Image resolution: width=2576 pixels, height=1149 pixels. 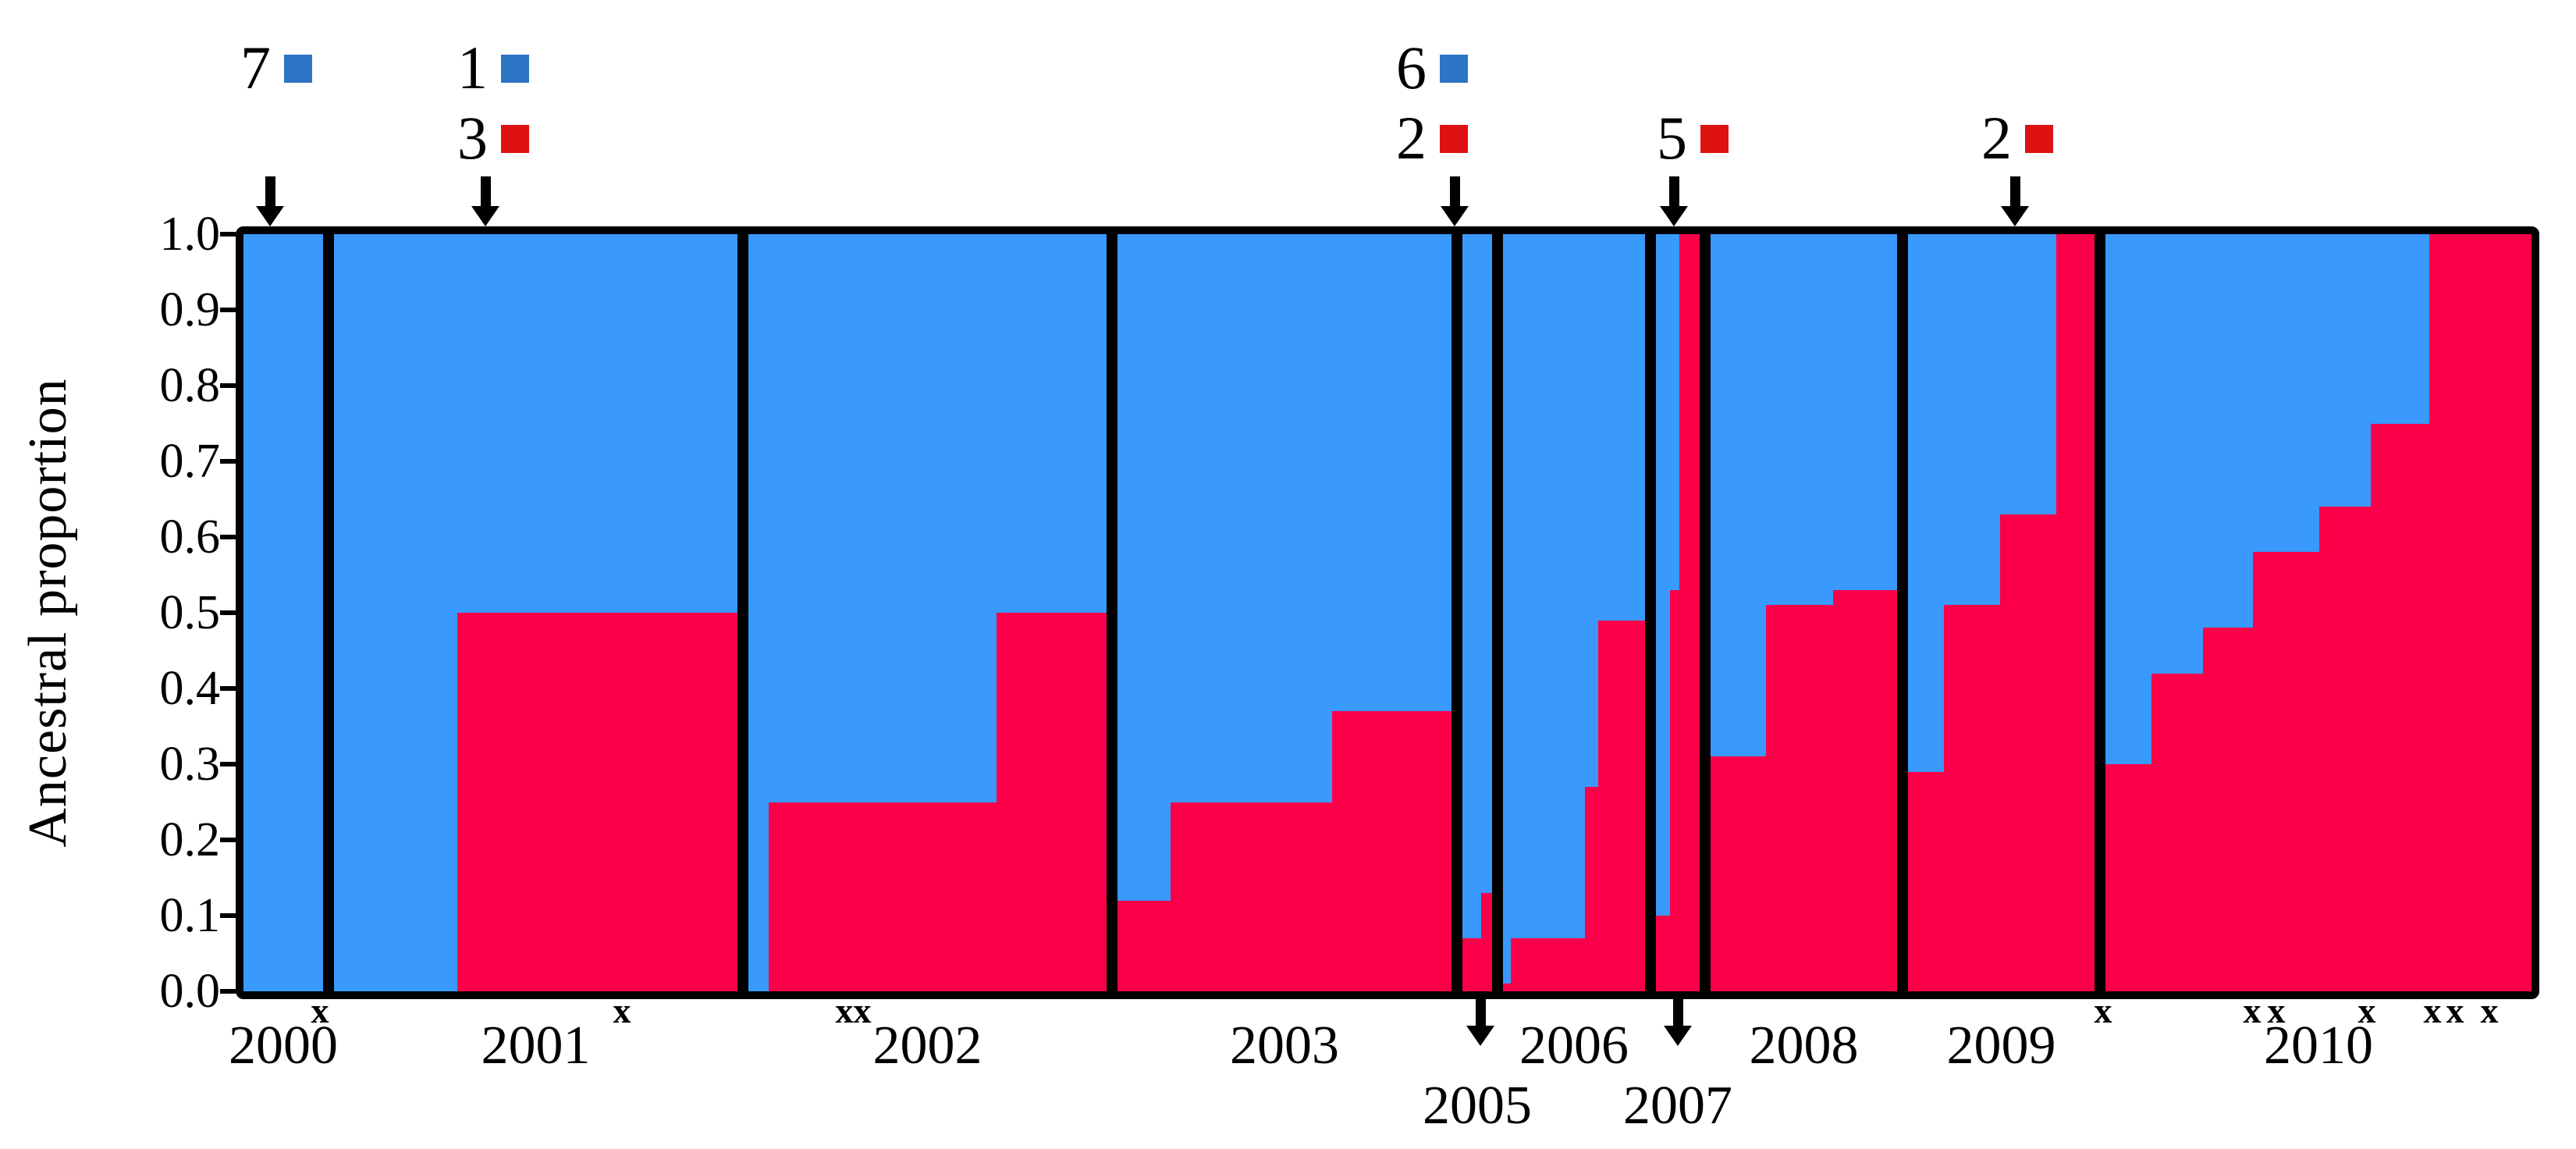 What do you see at coordinates (1996, 138) in the screenshot?
I see `stocking-count: 2` at bounding box center [1996, 138].